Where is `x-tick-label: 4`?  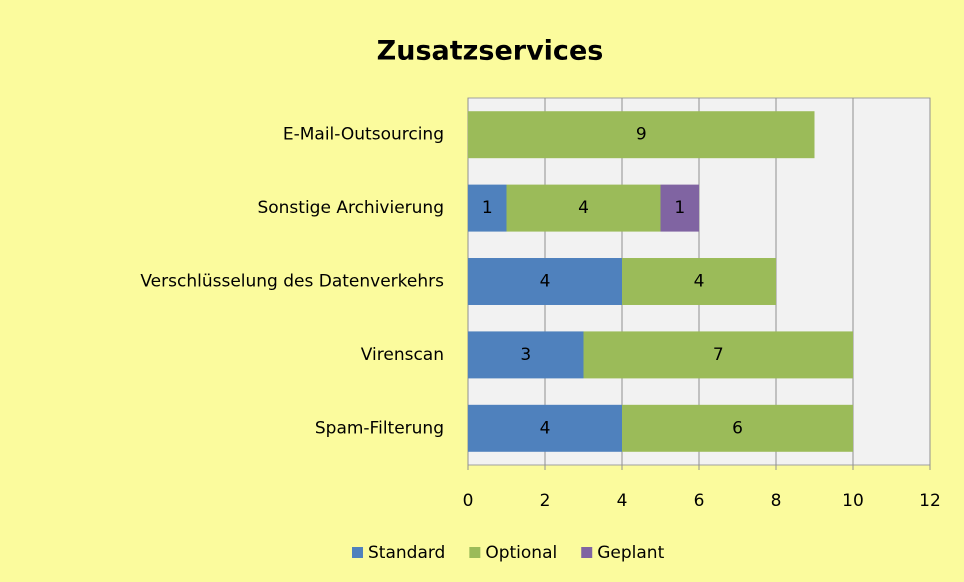 x-tick-label: 4 is located at coordinates (622, 501).